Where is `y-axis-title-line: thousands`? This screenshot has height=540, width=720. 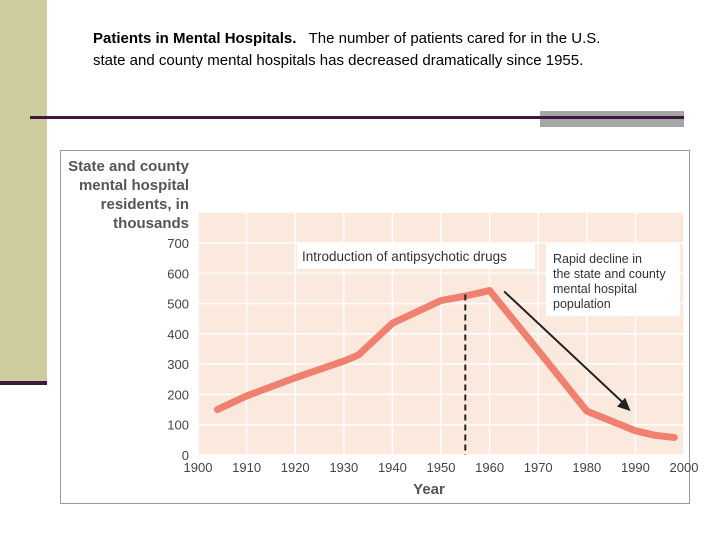 y-axis-title-line: thousands is located at coordinates (151, 223).